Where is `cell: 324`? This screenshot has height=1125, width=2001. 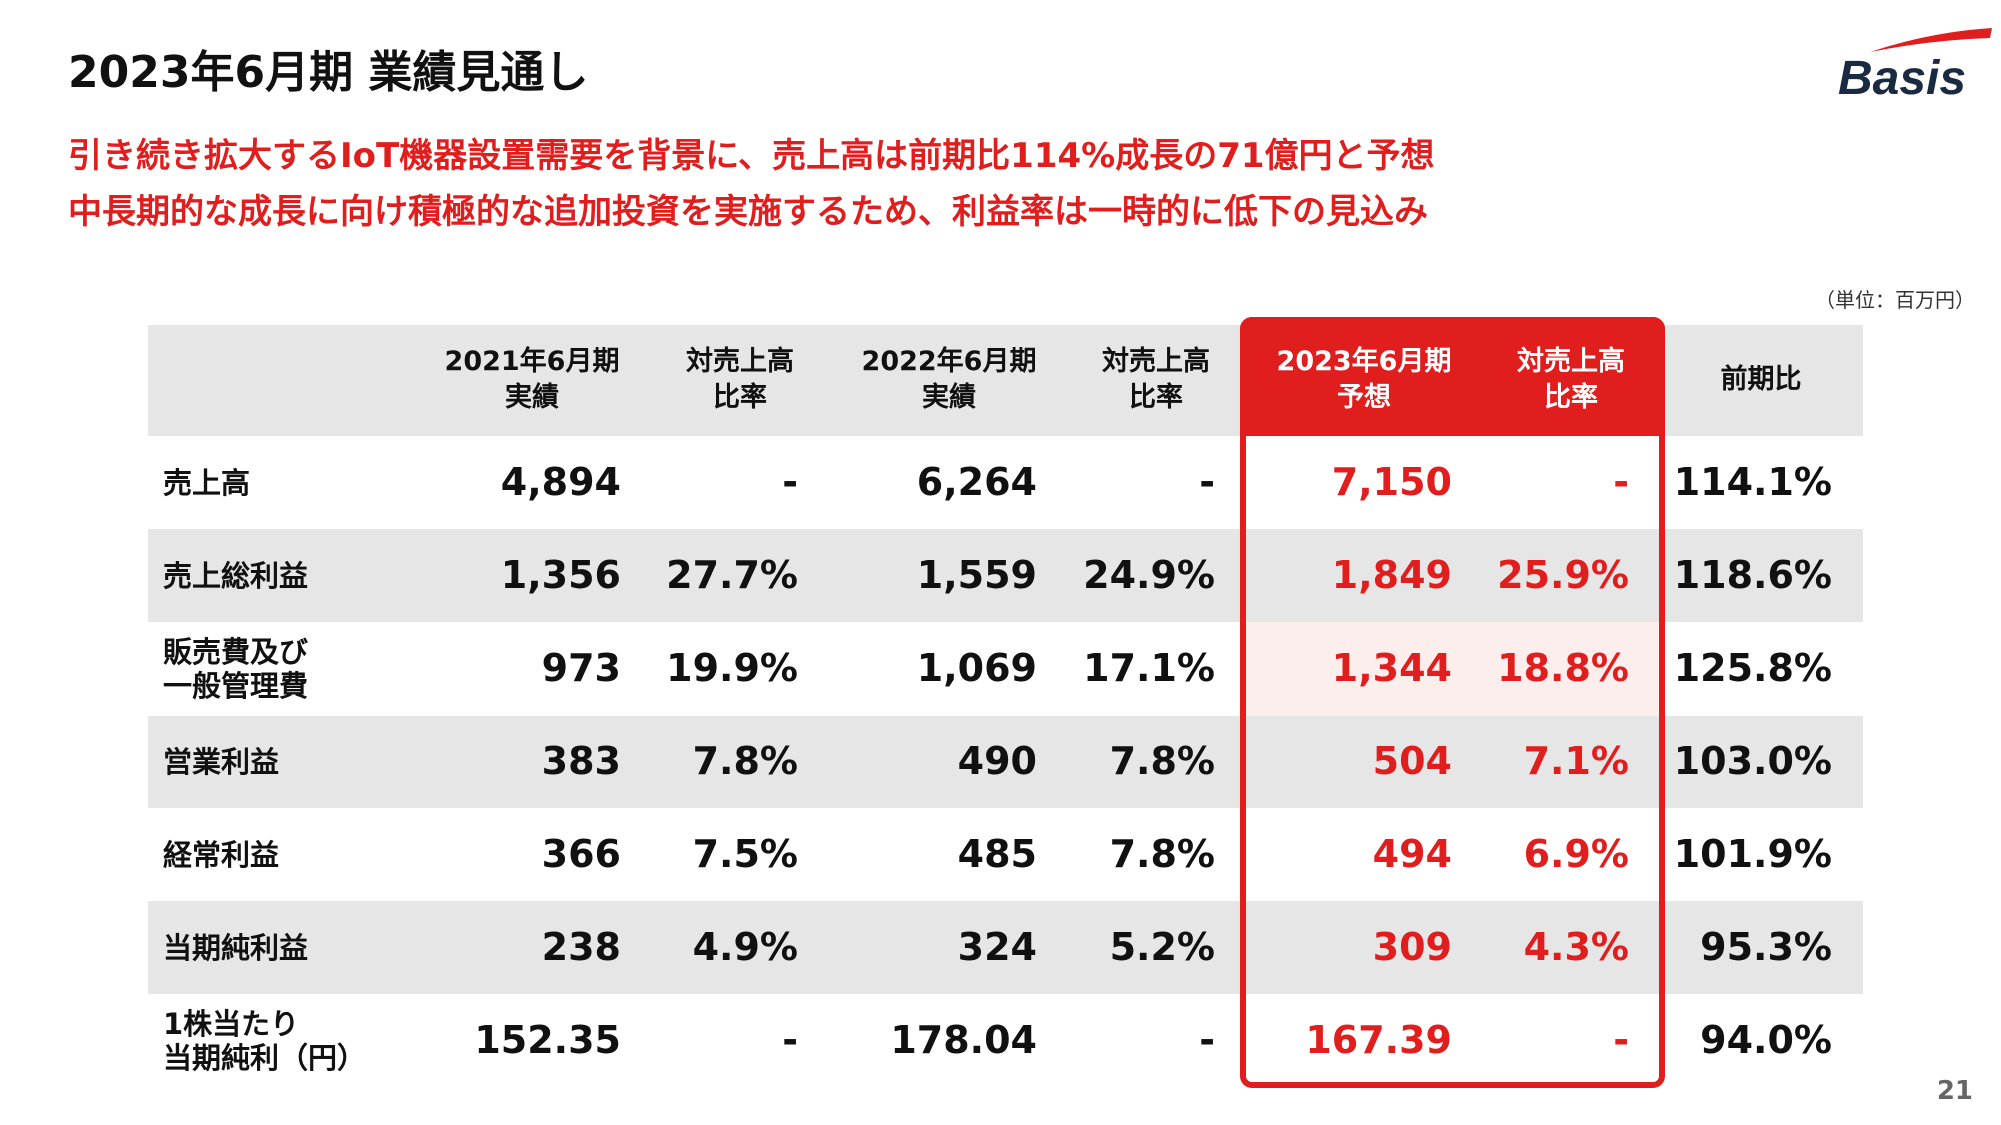
cell: 324 is located at coordinates (997, 946).